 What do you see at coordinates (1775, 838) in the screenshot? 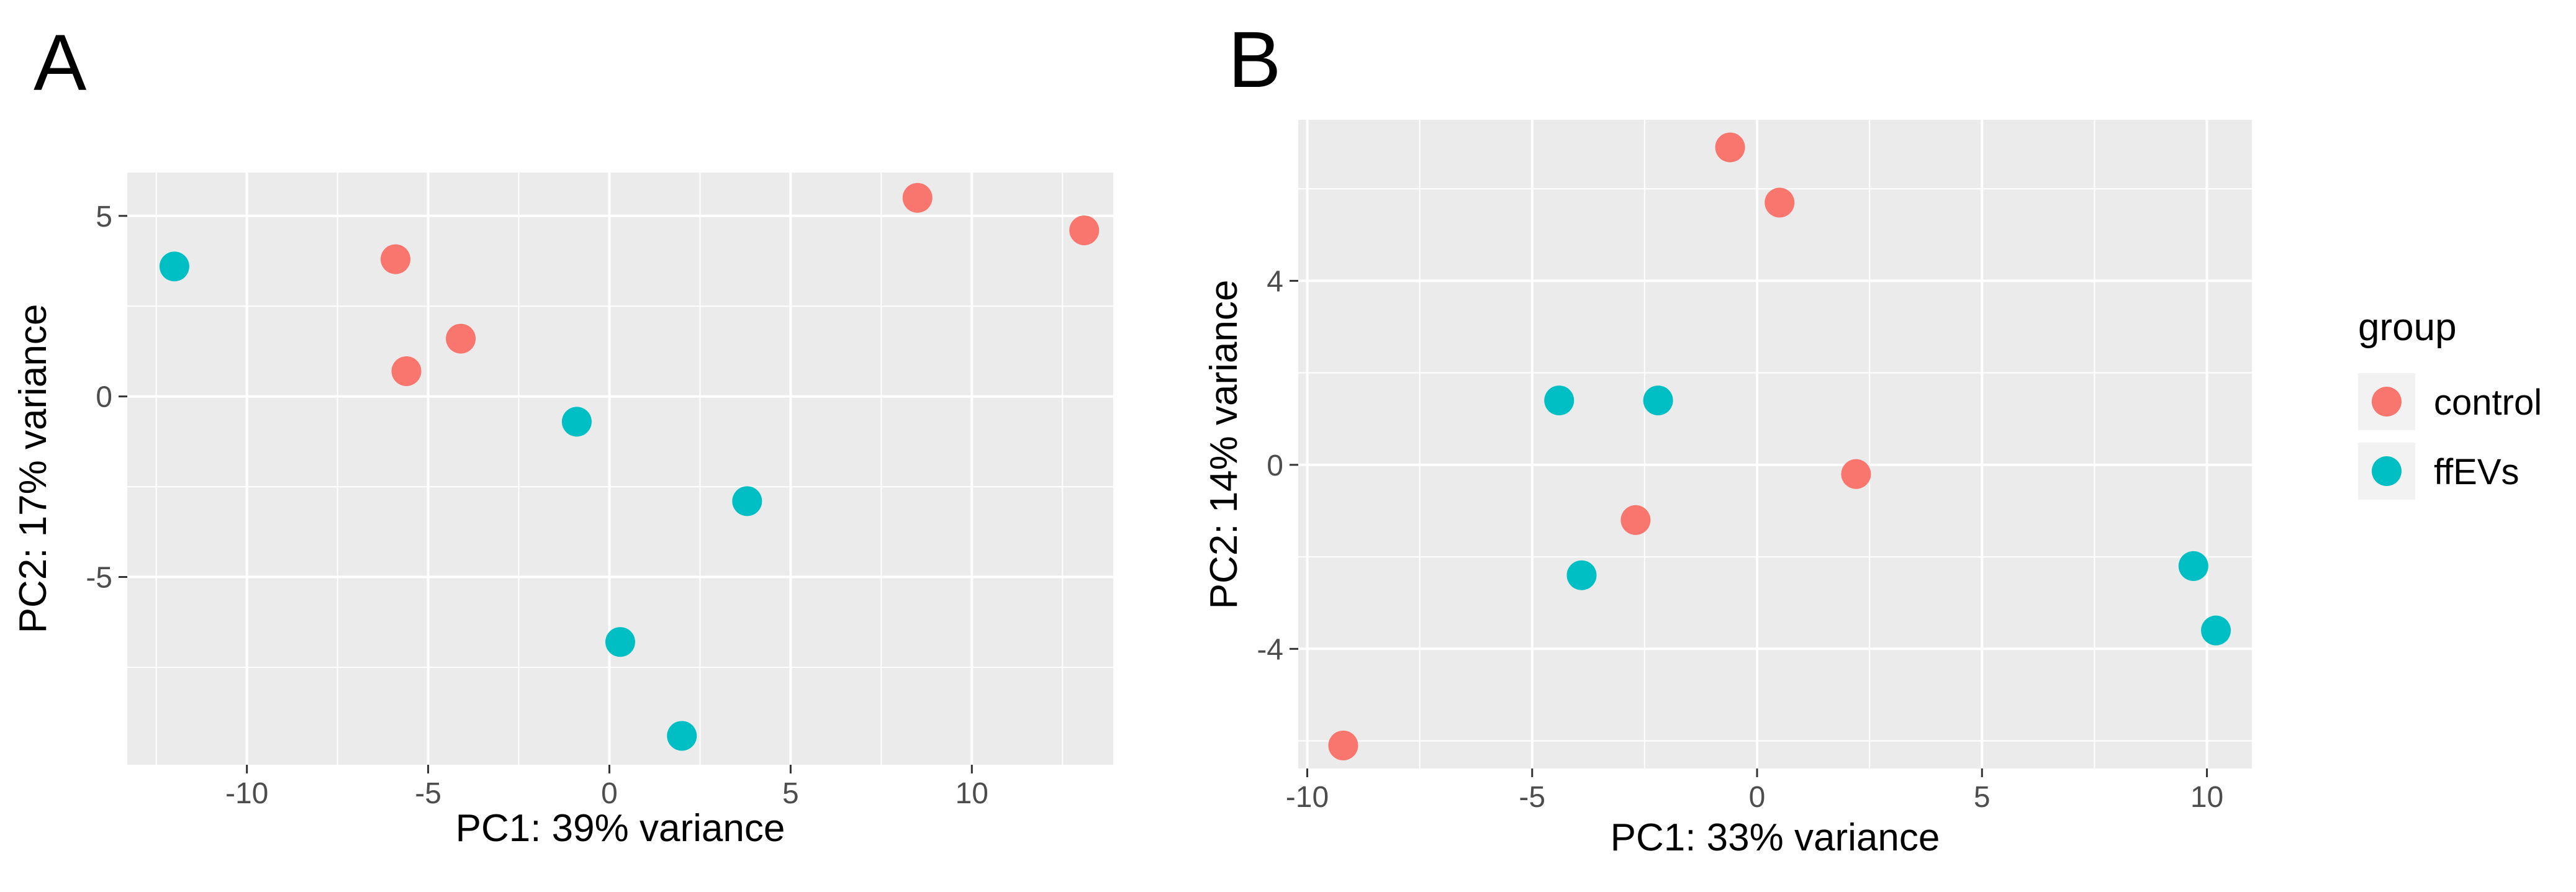
I see `panel-b-x-axis-title: PC1: 33% variance` at bounding box center [1775, 838].